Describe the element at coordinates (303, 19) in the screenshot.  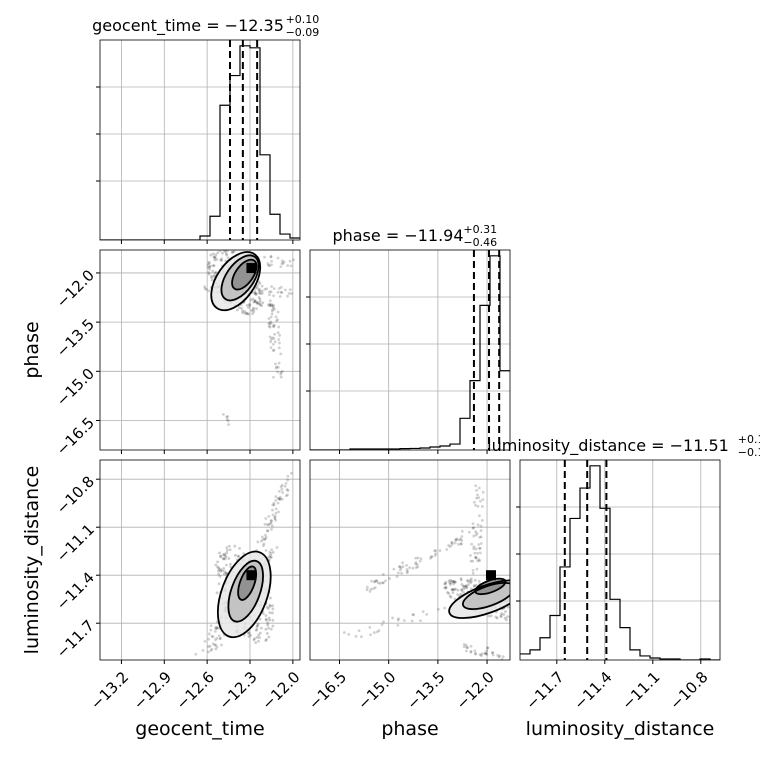
I see `title-plus: +0.10` at that location.